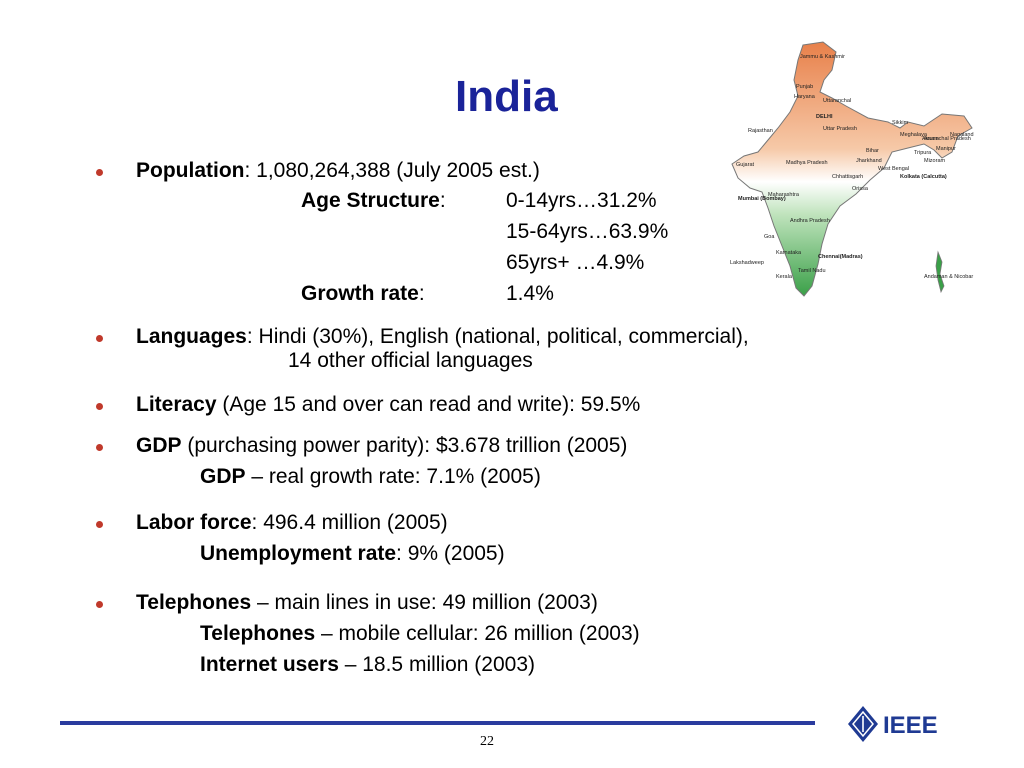  Describe the element at coordinates (370, 200) in the screenshot. I see `age-structure-label: Age Structure` at that location.